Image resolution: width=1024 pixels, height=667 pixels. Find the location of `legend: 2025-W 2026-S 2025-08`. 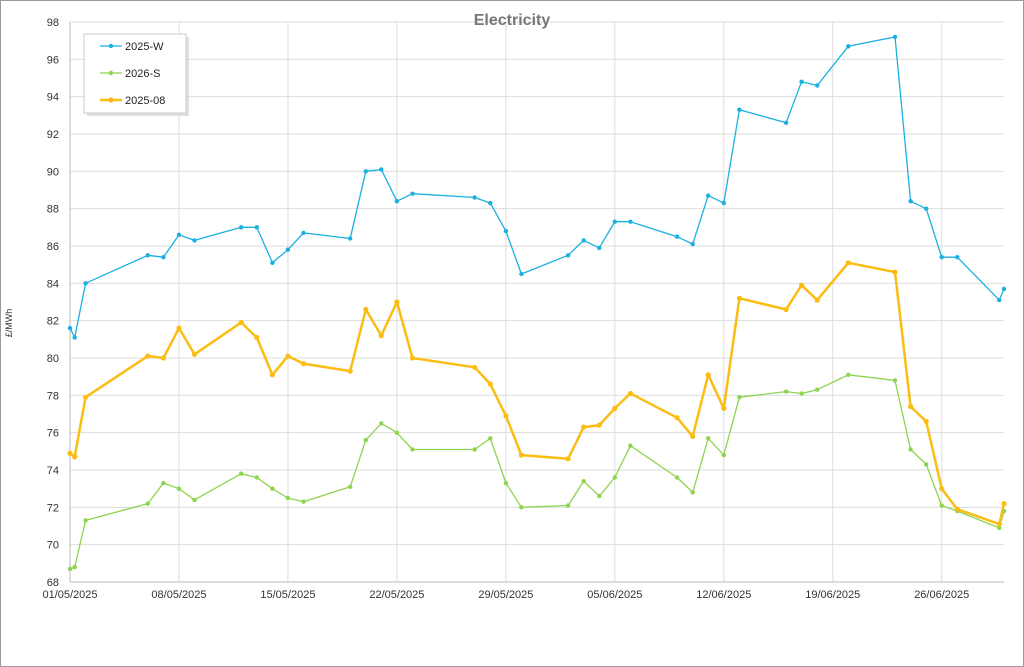

legend: 2025-W 2026-S 2025-08 is located at coordinates (136, 74).